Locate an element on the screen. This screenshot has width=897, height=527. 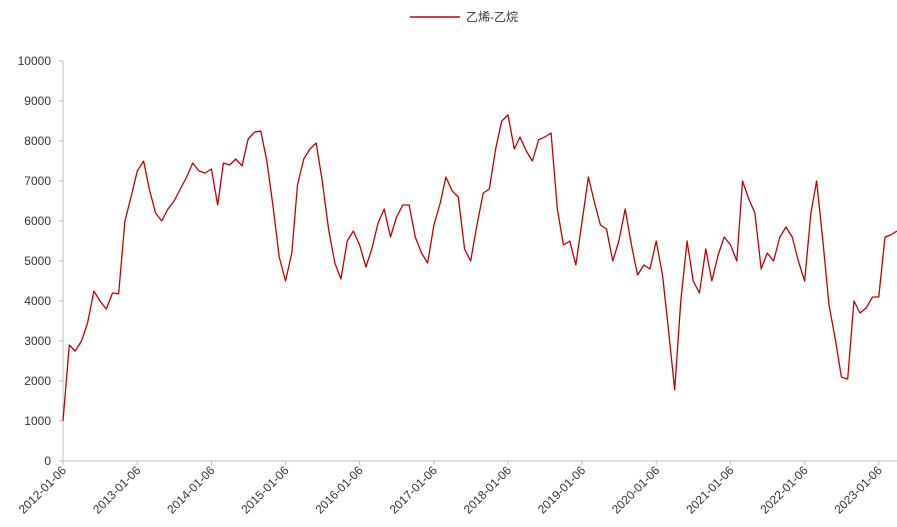
legend-label: 乙烯-乙烷 is located at coordinates (492, 17).